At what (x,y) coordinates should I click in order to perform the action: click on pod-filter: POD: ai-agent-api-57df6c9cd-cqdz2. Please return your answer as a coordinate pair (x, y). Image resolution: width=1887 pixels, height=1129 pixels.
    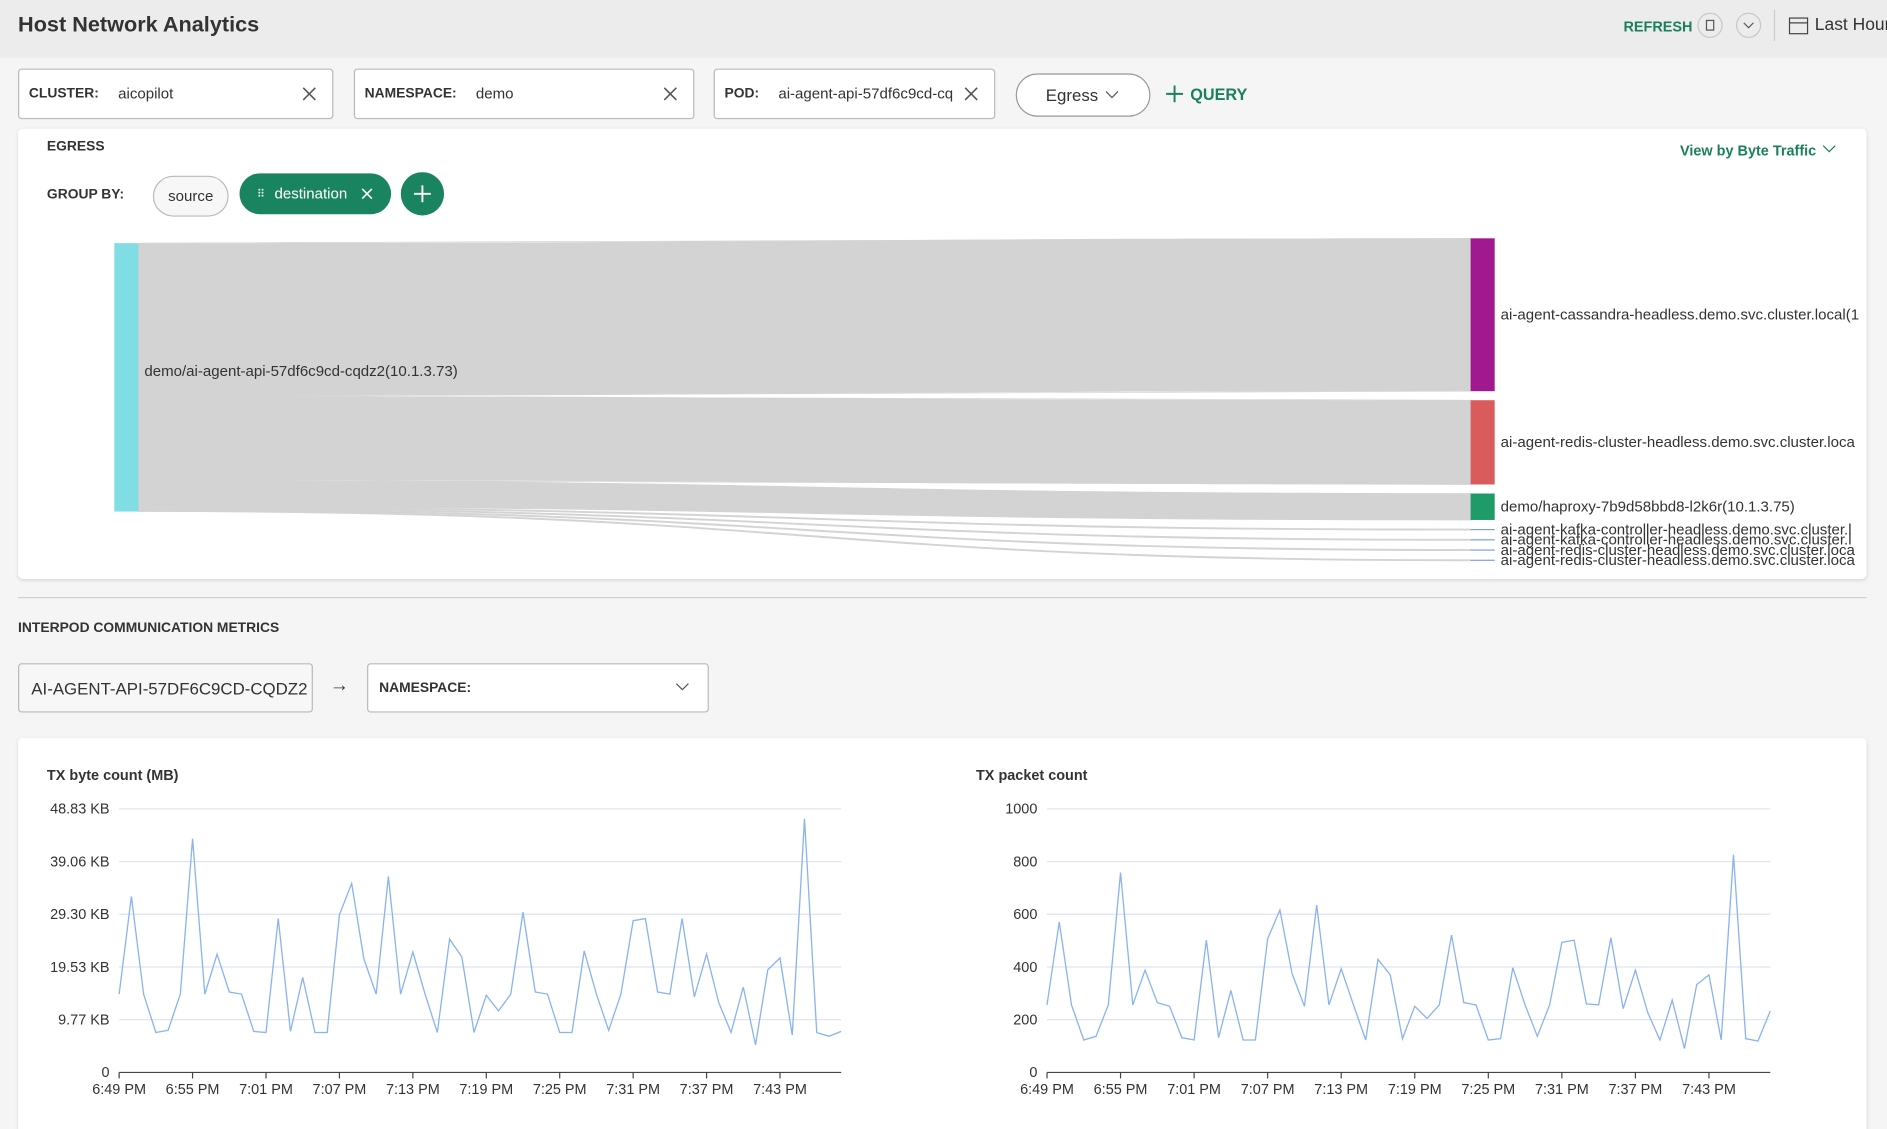
    Looking at the image, I should click on (854, 94).